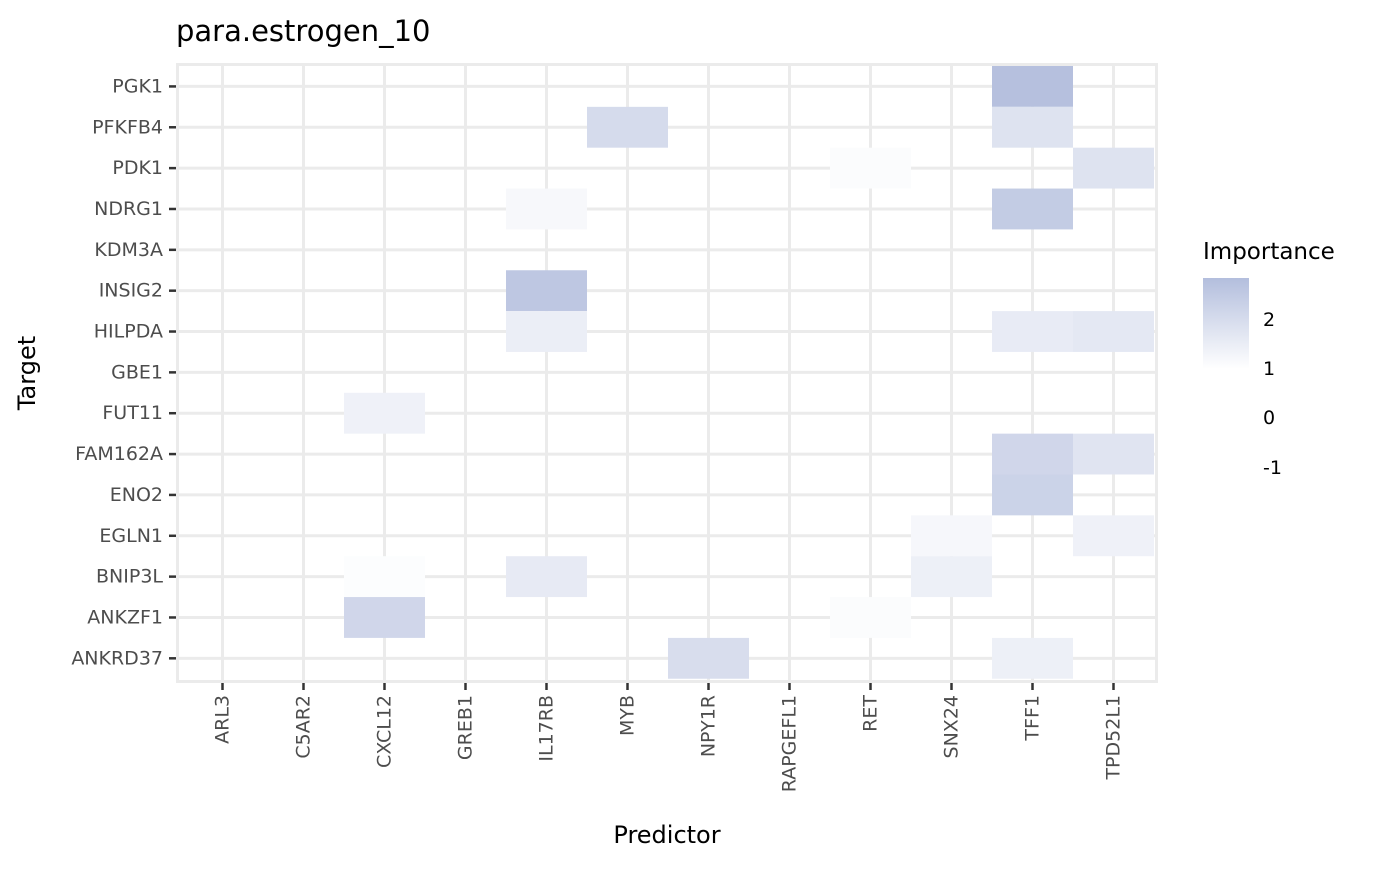 This screenshot has width=1400, height=869. I want to click on x-tick-label: TPD52L1, so click(1114, 738).